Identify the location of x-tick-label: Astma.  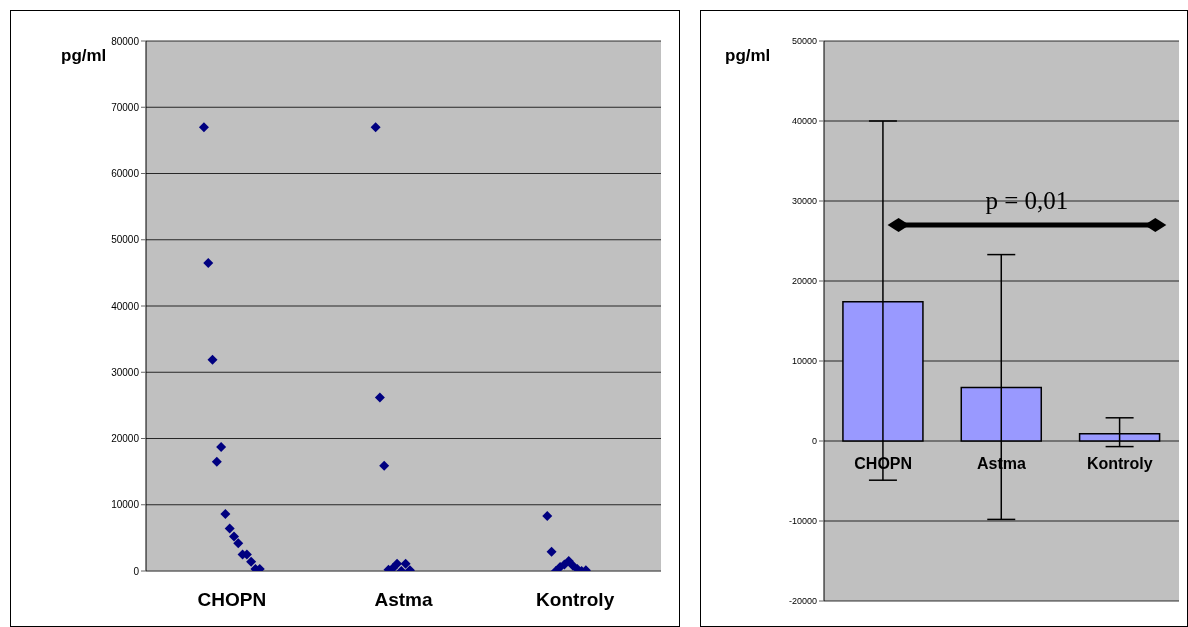
(403, 600).